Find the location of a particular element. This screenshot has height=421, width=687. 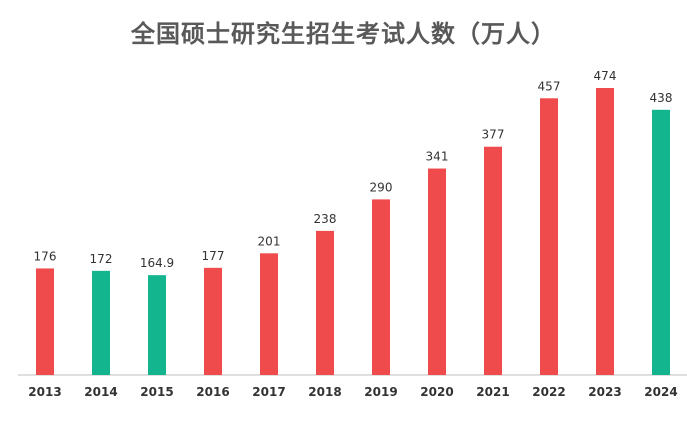

x-tick-label-2024: 2024 is located at coordinates (660, 392).